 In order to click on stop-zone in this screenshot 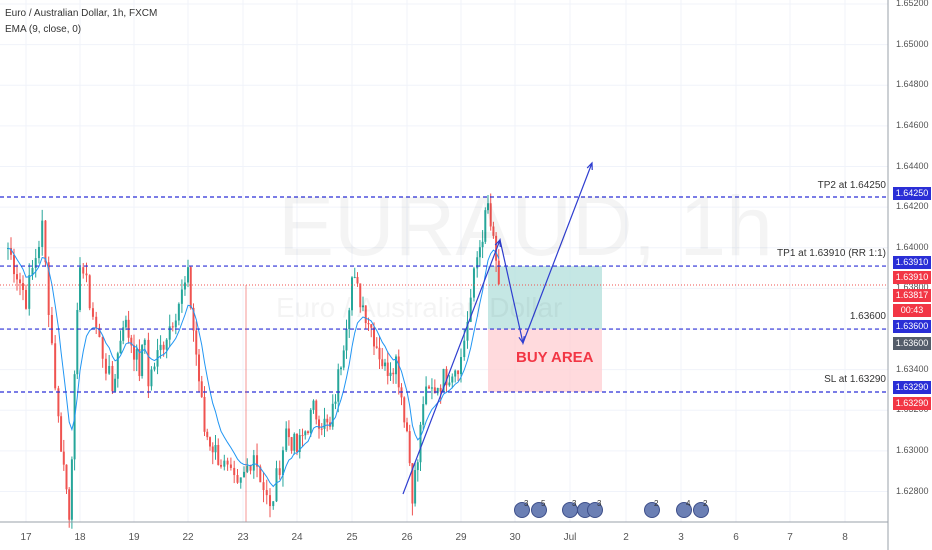, I will do `click(545, 361)`.